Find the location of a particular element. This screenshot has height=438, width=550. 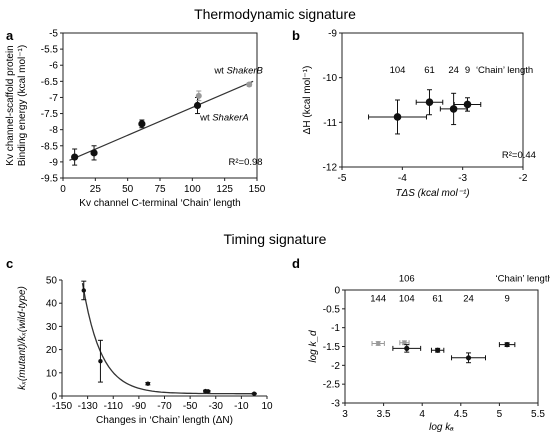

chart-a-y-tick-label: -6 is located at coordinates (53, 66).